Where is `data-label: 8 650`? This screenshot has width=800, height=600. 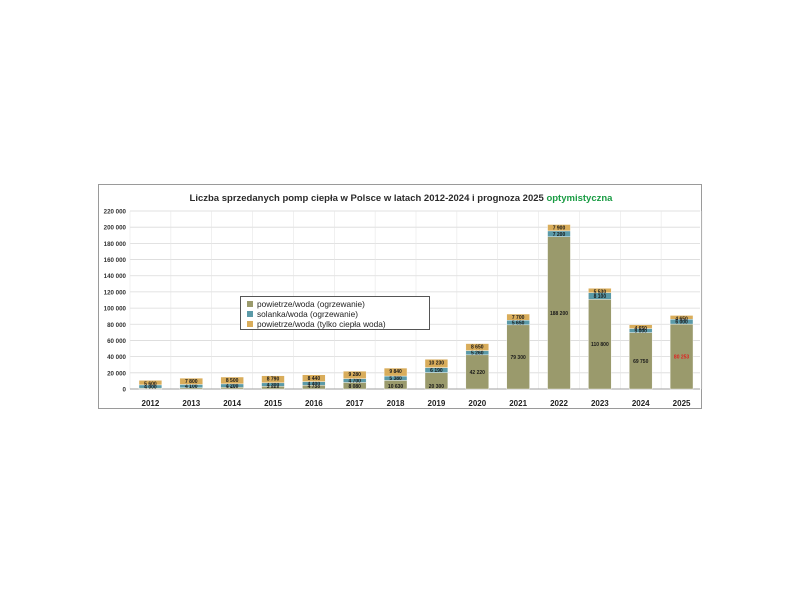 data-label: 8 650 is located at coordinates (477, 348).